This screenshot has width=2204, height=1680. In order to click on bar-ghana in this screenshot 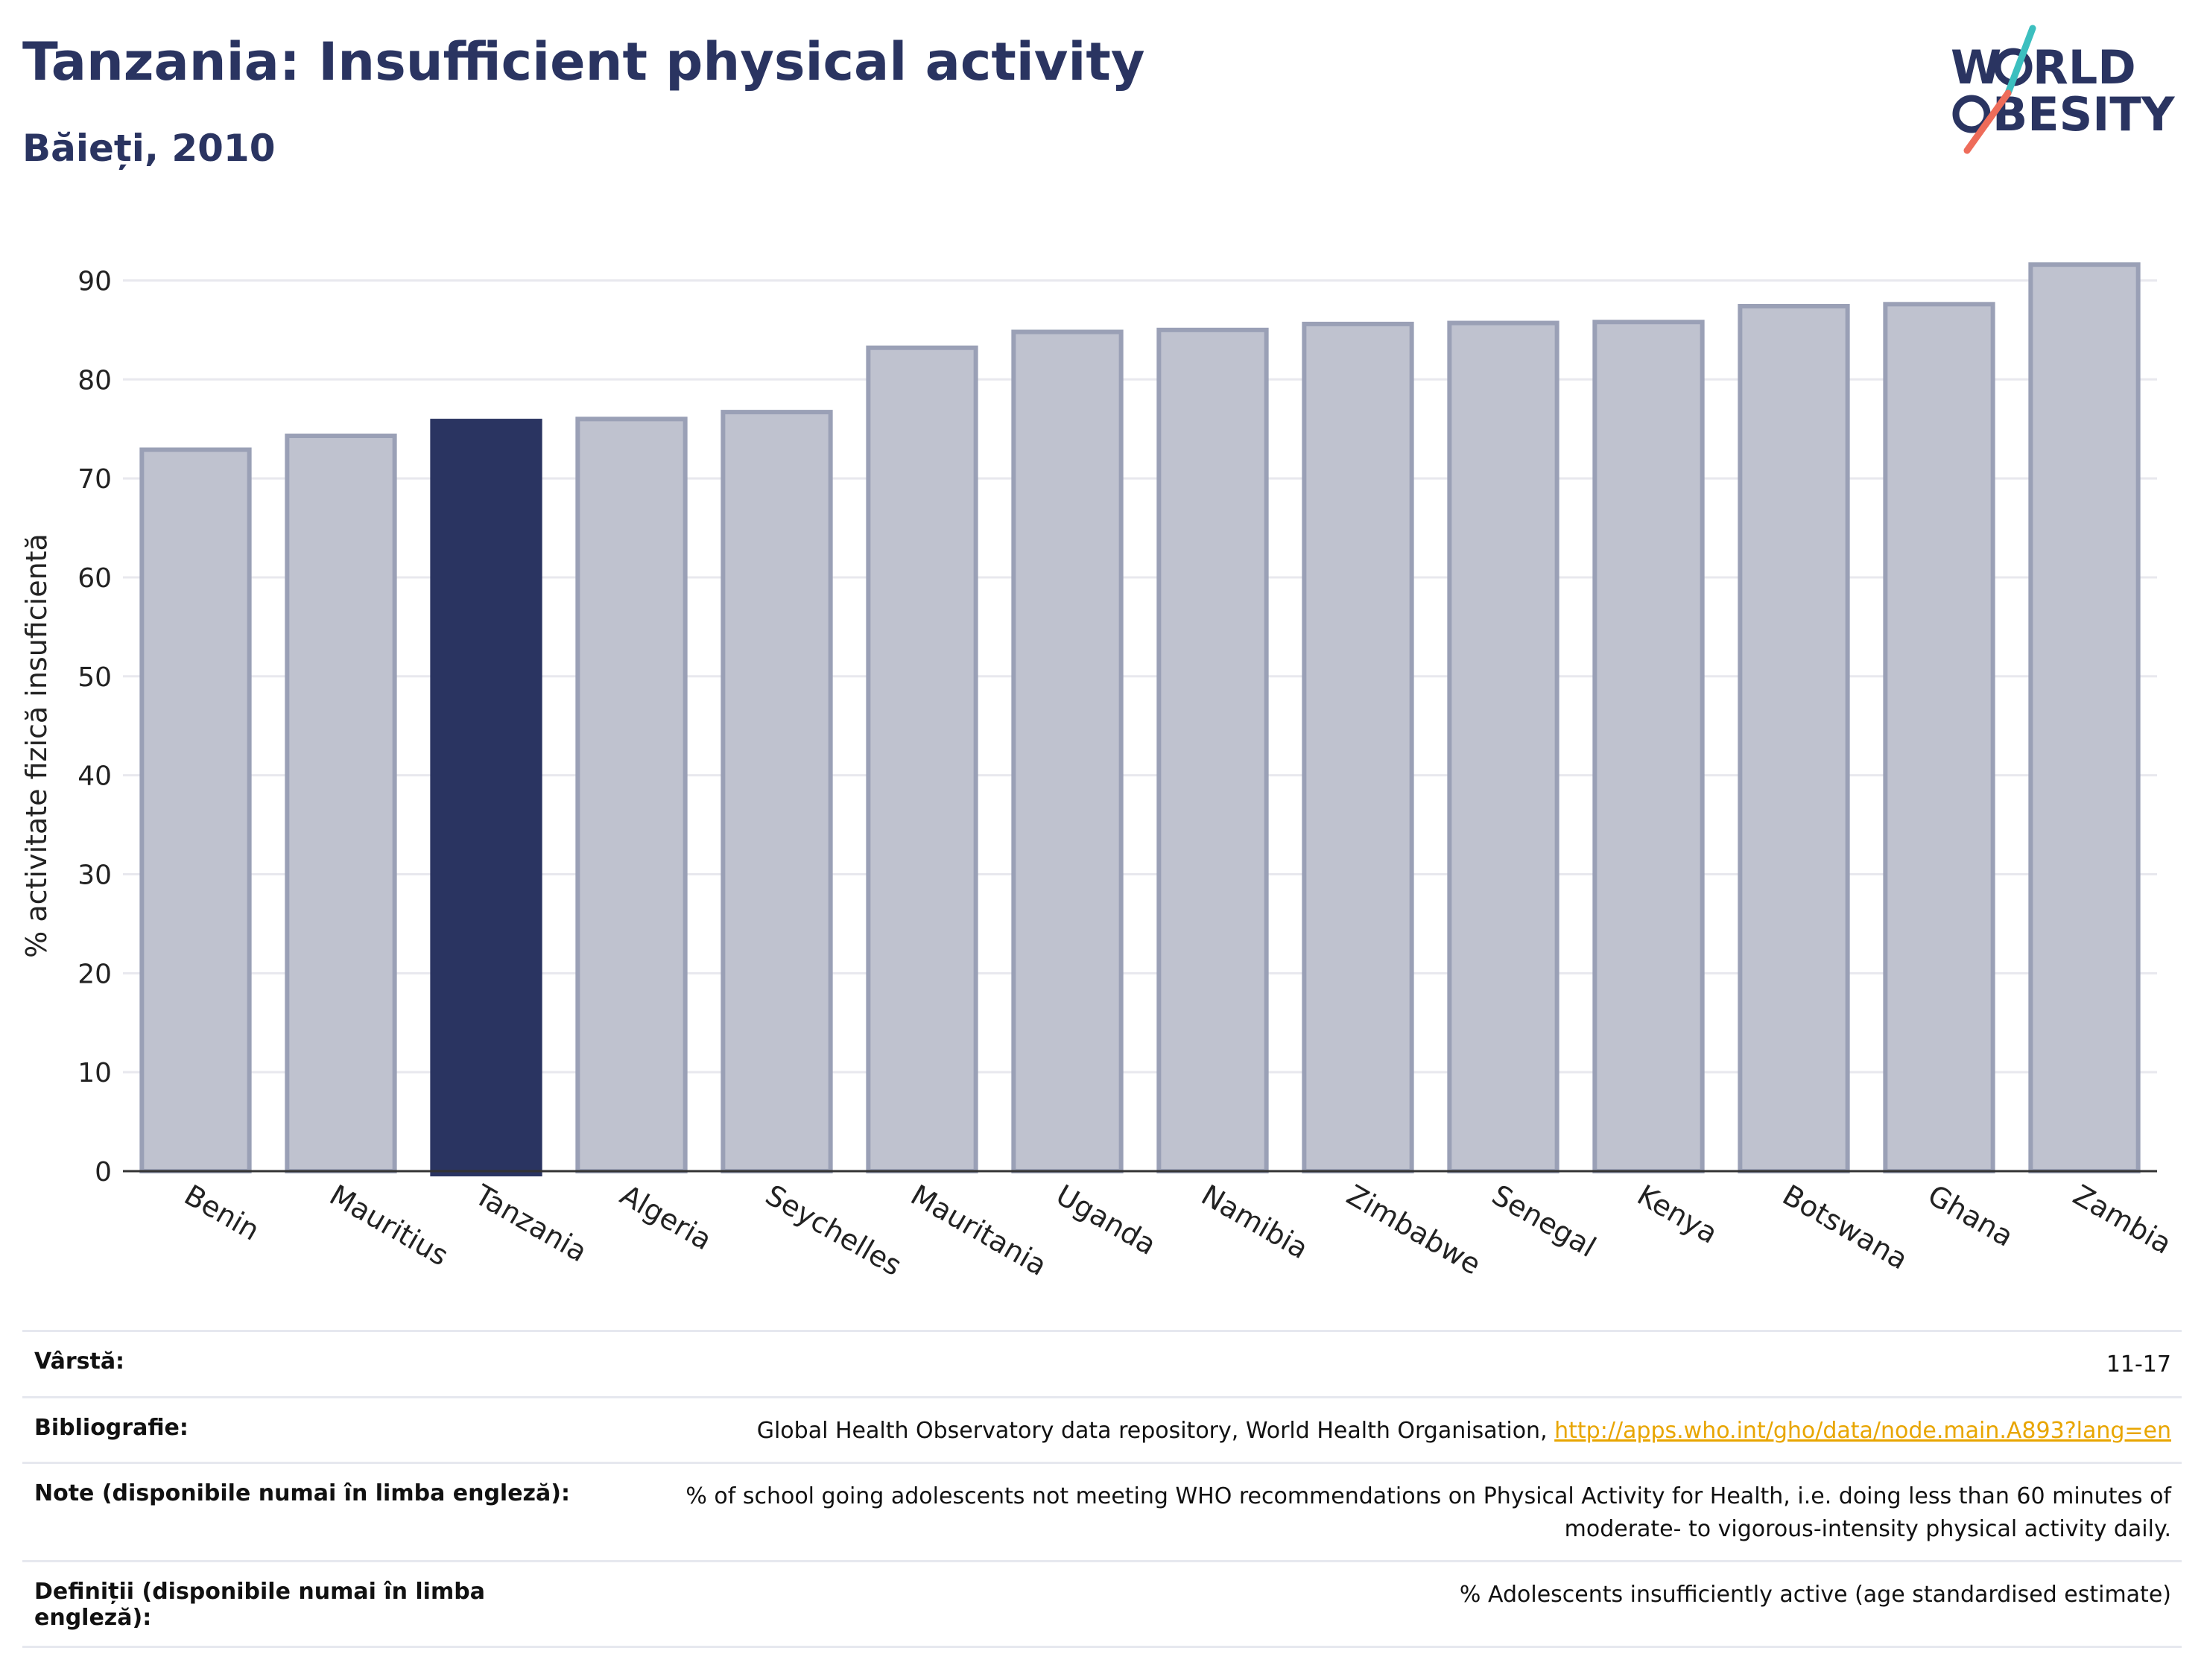, I will do `click(1939, 738)`.